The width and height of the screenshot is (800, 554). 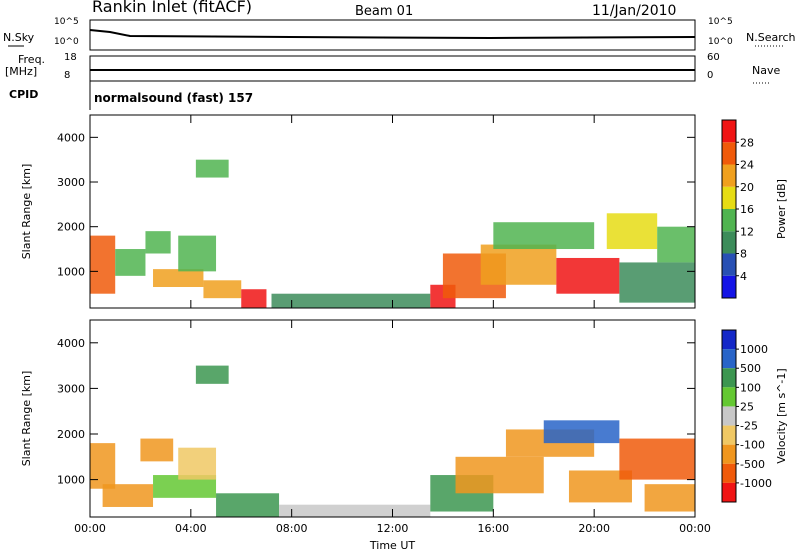 What do you see at coordinates (752, 464) in the screenshot?
I see `colorbar-tick-label: -500` at bounding box center [752, 464].